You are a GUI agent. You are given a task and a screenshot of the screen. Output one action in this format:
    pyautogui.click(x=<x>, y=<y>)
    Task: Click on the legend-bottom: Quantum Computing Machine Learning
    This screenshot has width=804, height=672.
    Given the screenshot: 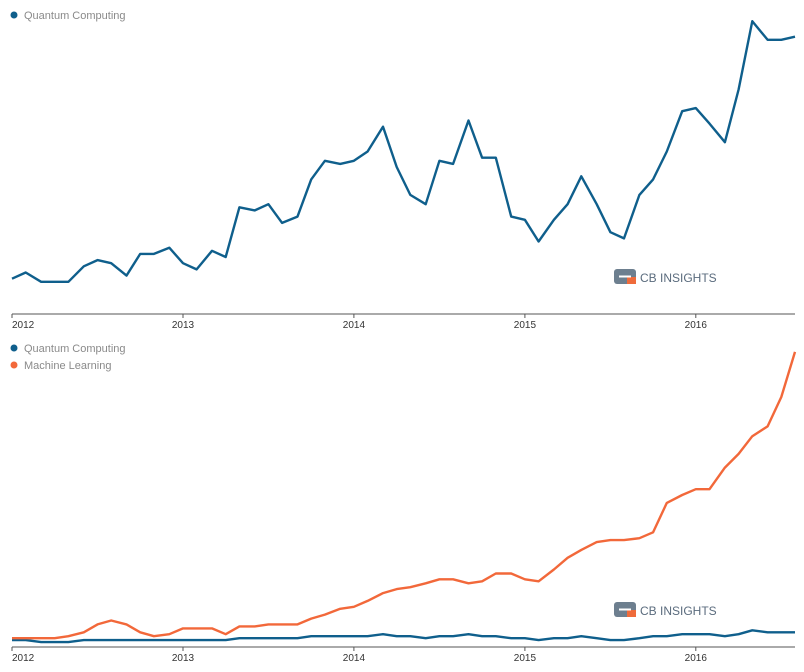 What is the action you would take?
    pyautogui.click(x=68, y=357)
    